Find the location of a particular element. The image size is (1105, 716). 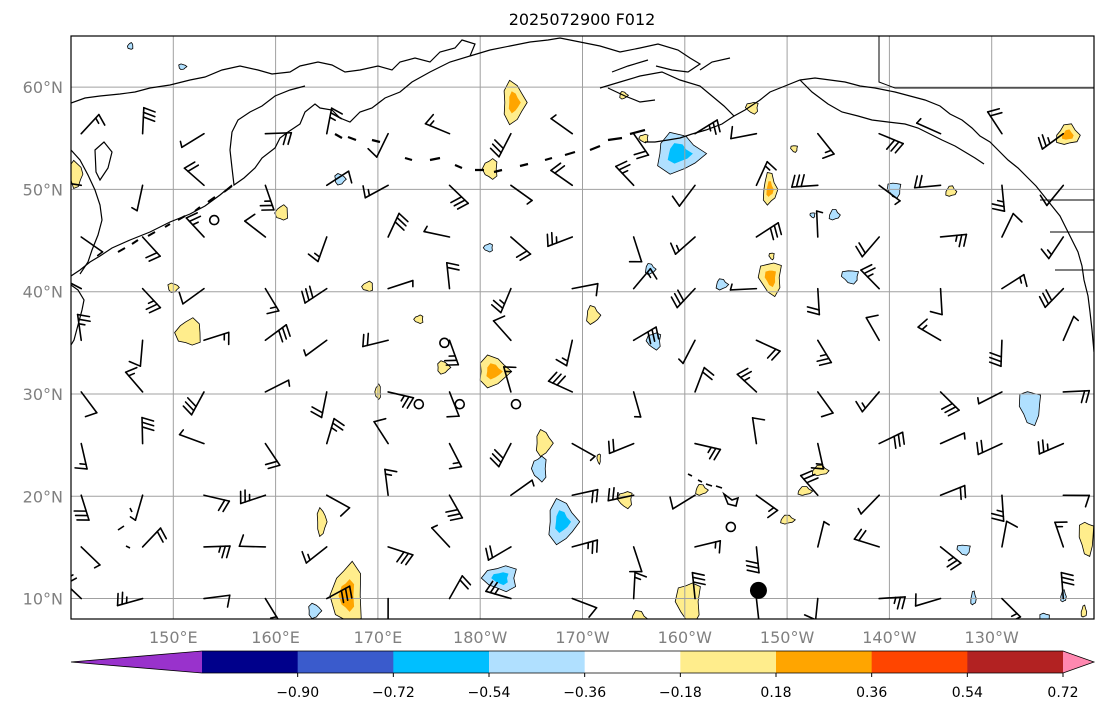

latitude-label: 10°N is located at coordinates (43, 599).